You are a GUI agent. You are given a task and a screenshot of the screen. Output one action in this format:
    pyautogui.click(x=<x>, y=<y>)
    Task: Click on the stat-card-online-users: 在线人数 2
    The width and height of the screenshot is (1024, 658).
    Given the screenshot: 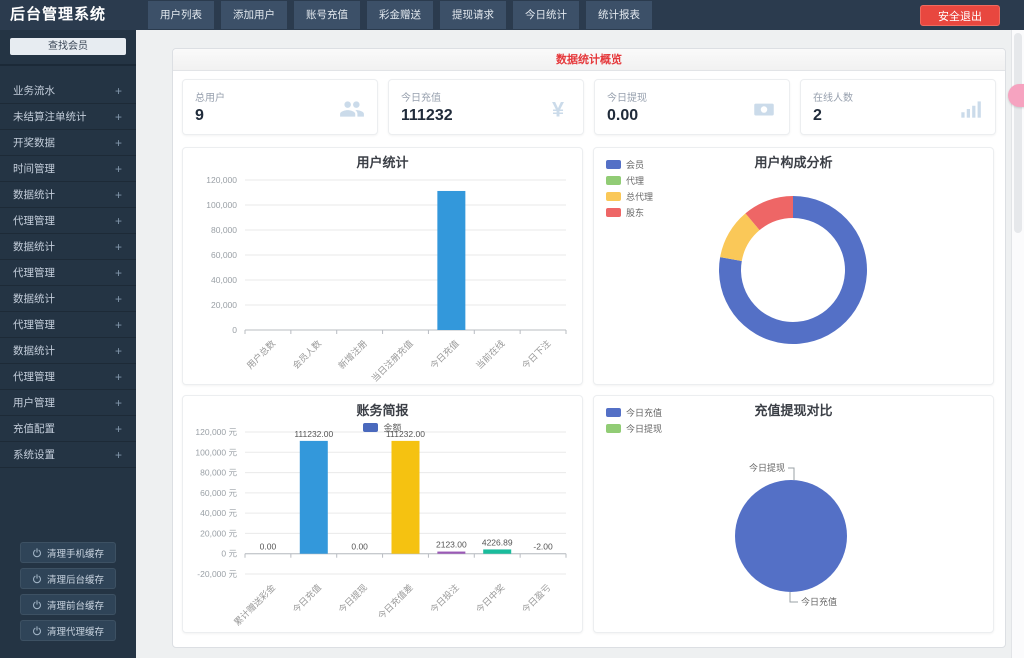 What is the action you would take?
    pyautogui.click(x=898, y=107)
    